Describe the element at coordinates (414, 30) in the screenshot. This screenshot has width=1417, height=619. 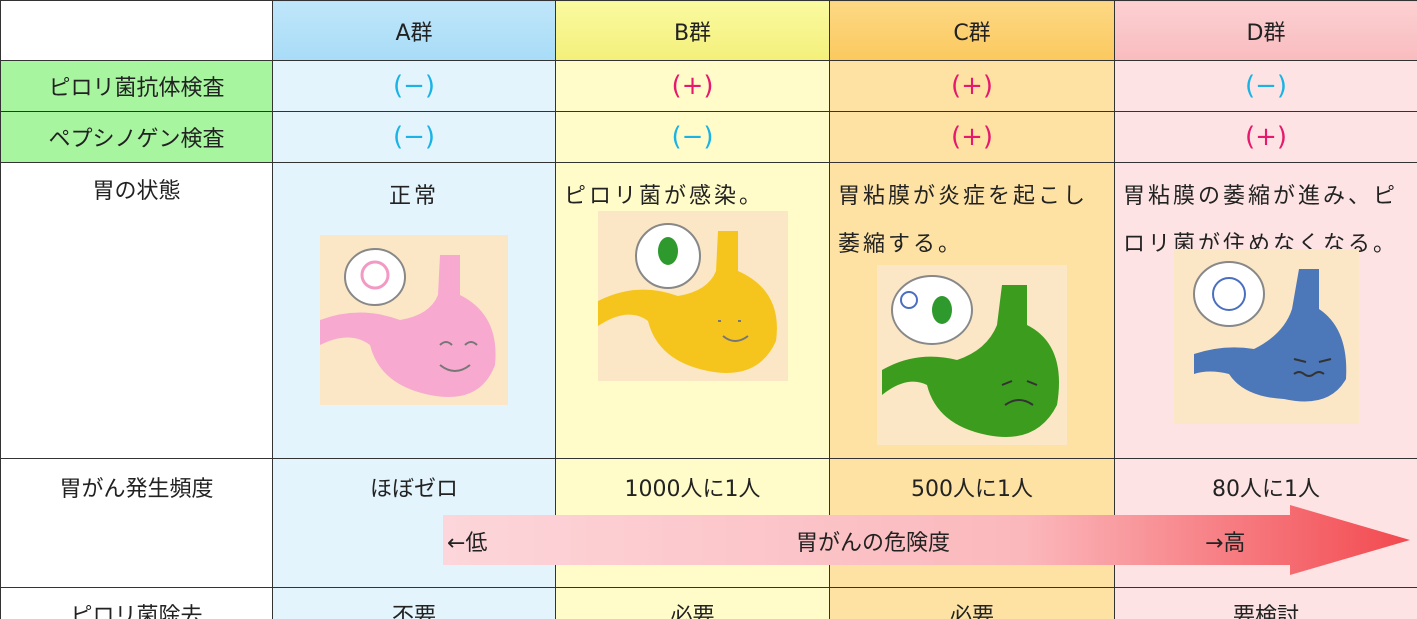
I see `group-header: A群` at that location.